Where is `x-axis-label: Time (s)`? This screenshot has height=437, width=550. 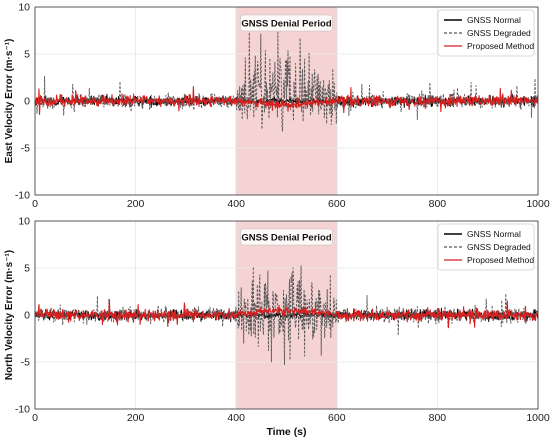 x-axis-label: Time (s) is located at coordinates (286, 431).